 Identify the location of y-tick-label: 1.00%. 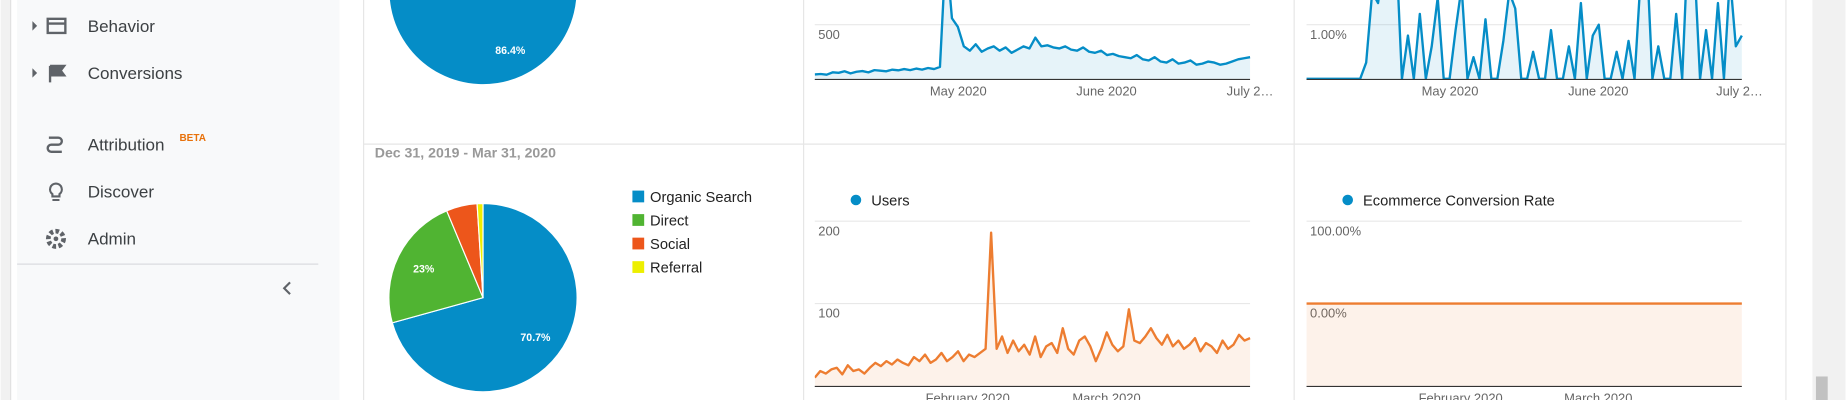
(1328, 34).